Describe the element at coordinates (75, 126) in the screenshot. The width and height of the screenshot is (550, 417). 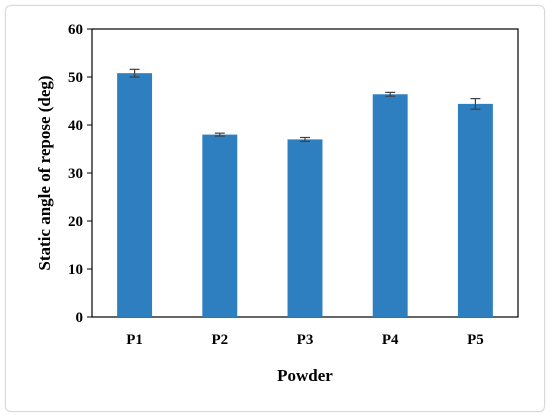
I see `y-tick-label: 40` at that location.